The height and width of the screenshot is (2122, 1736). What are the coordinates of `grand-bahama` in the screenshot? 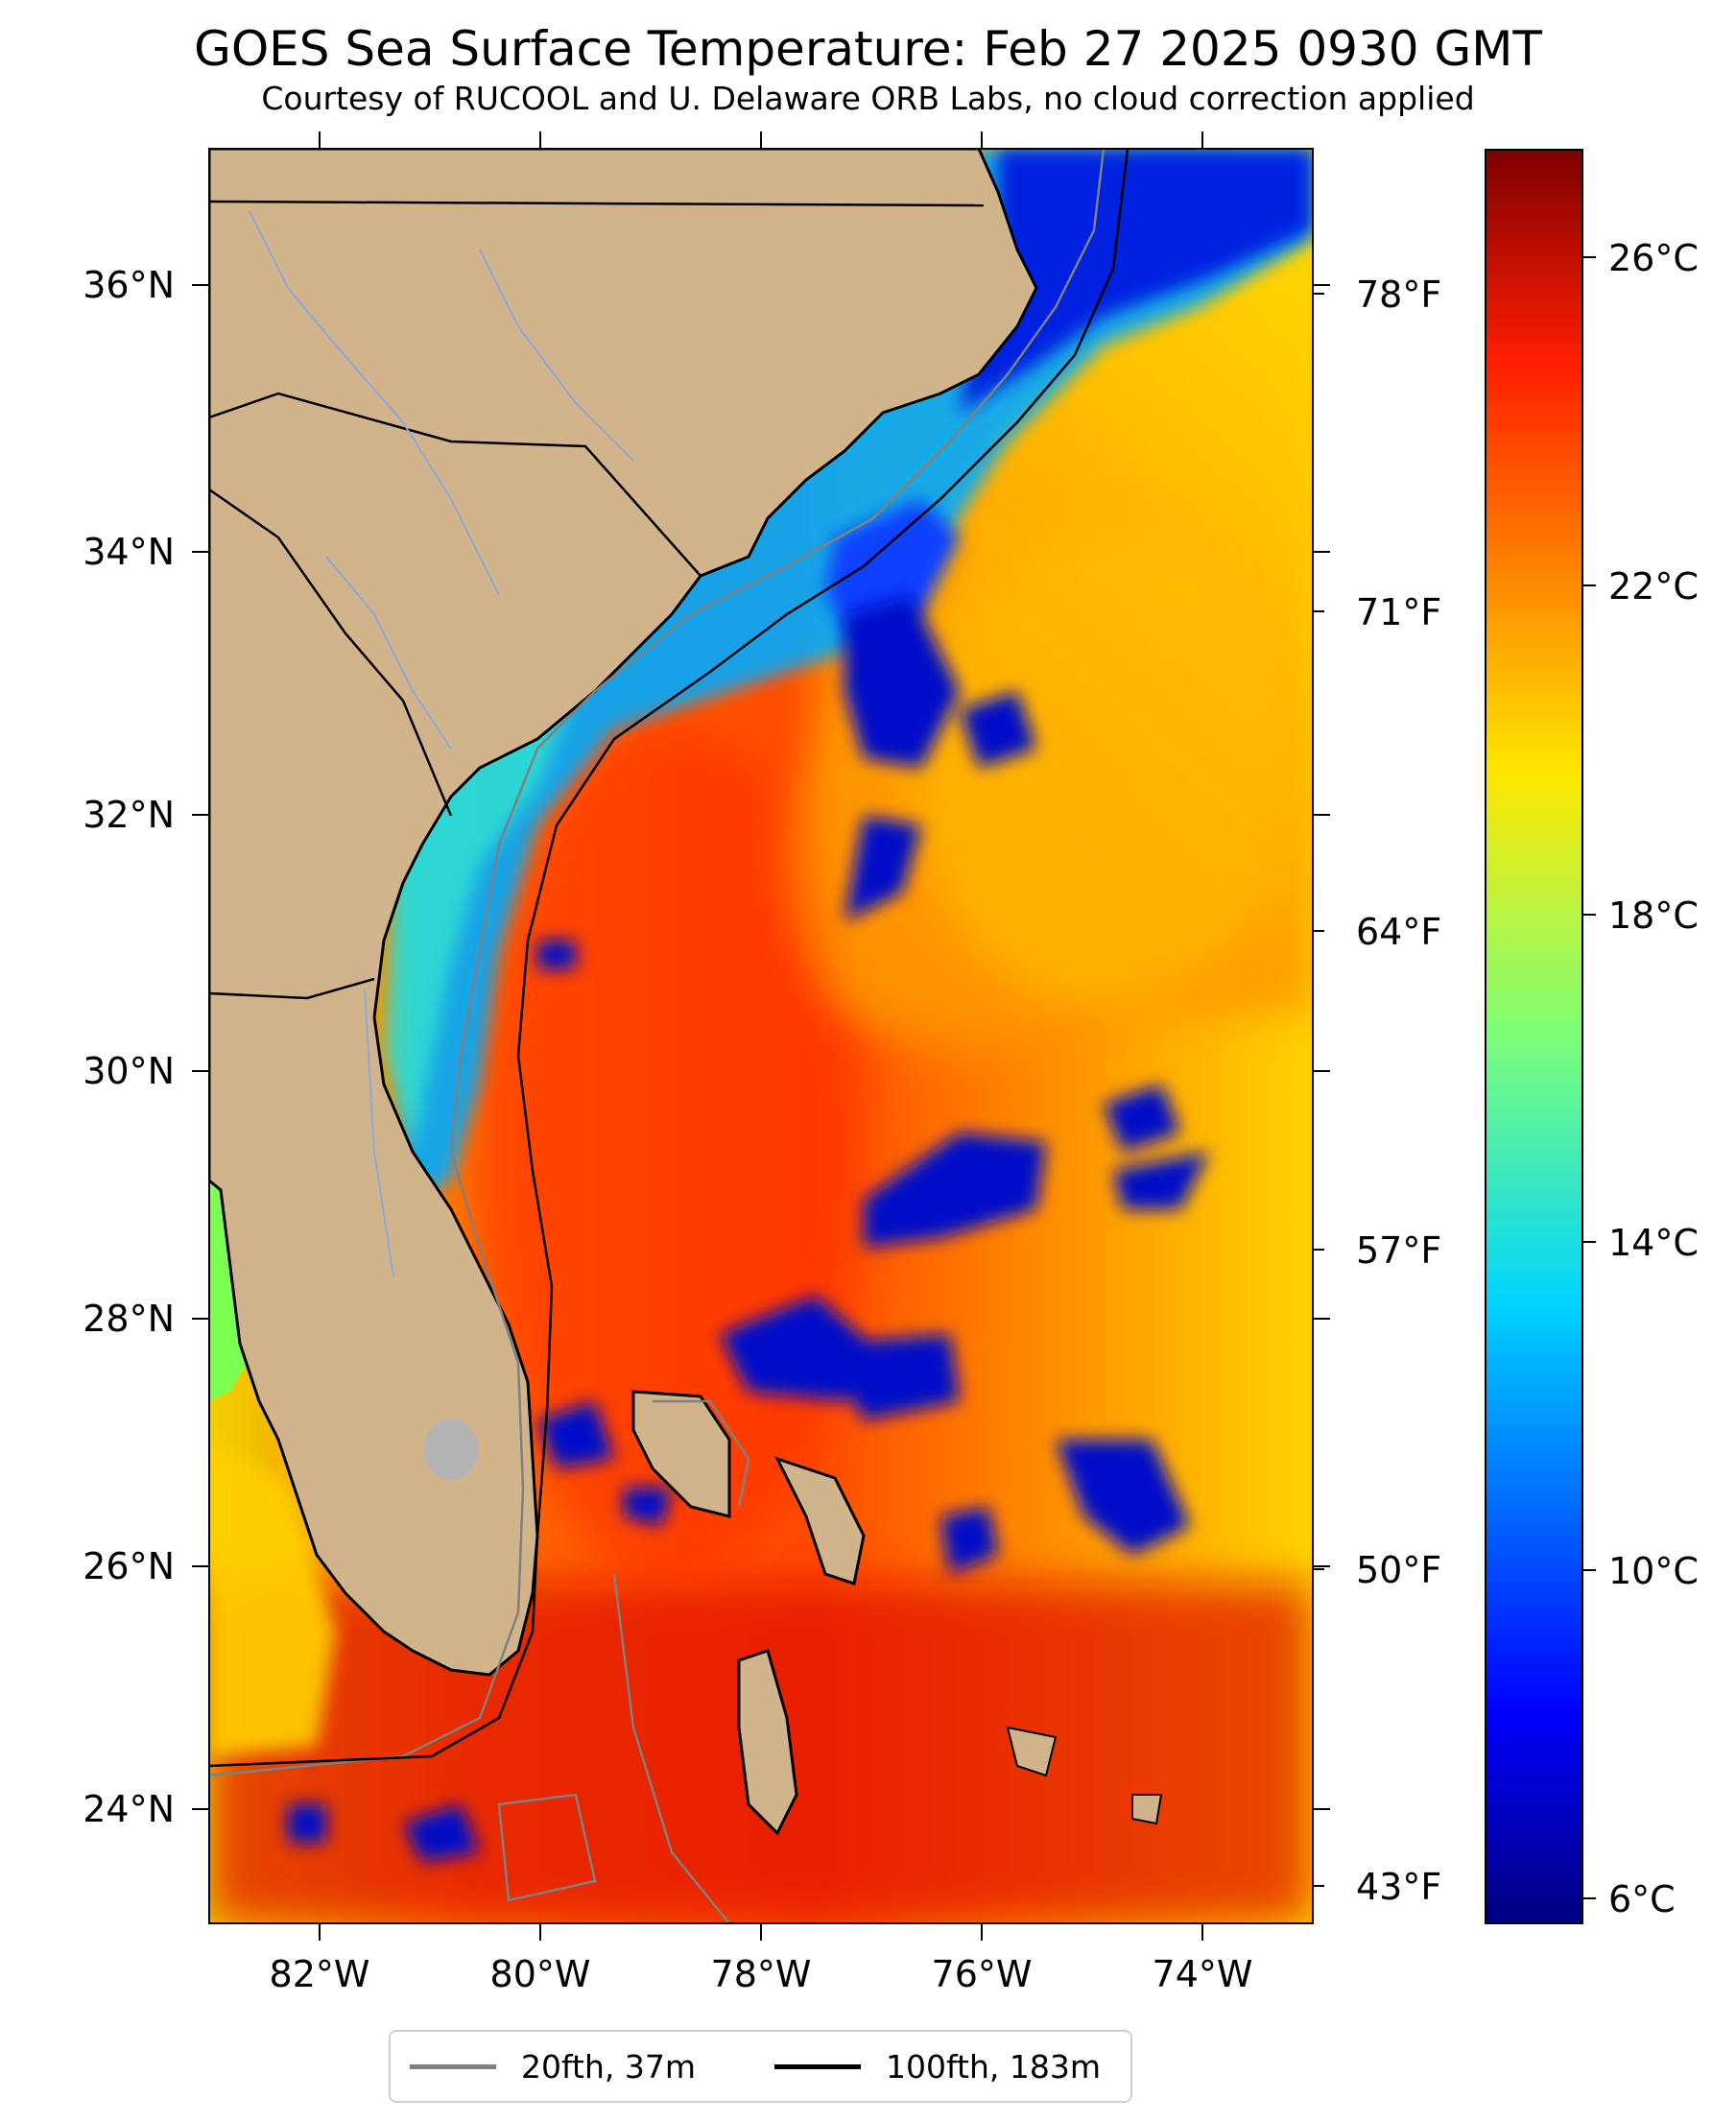 It's located at (681, 1454).